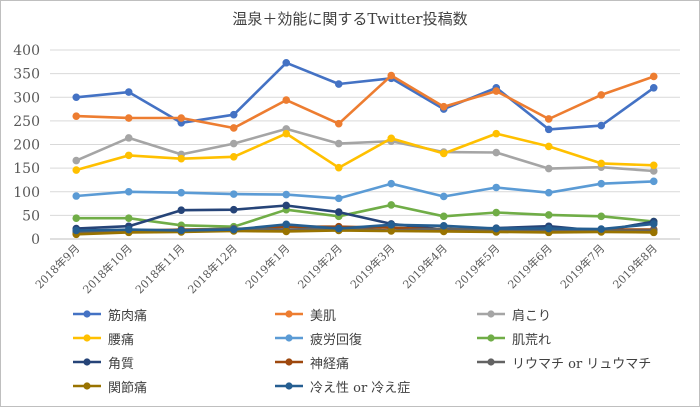 The width and height of the screenshot is (700, 407). What do you see at coordinates (425, 266) in the screenshot?
I see `x-tick-label: 2019年4月` at bounding box center [425, 266].